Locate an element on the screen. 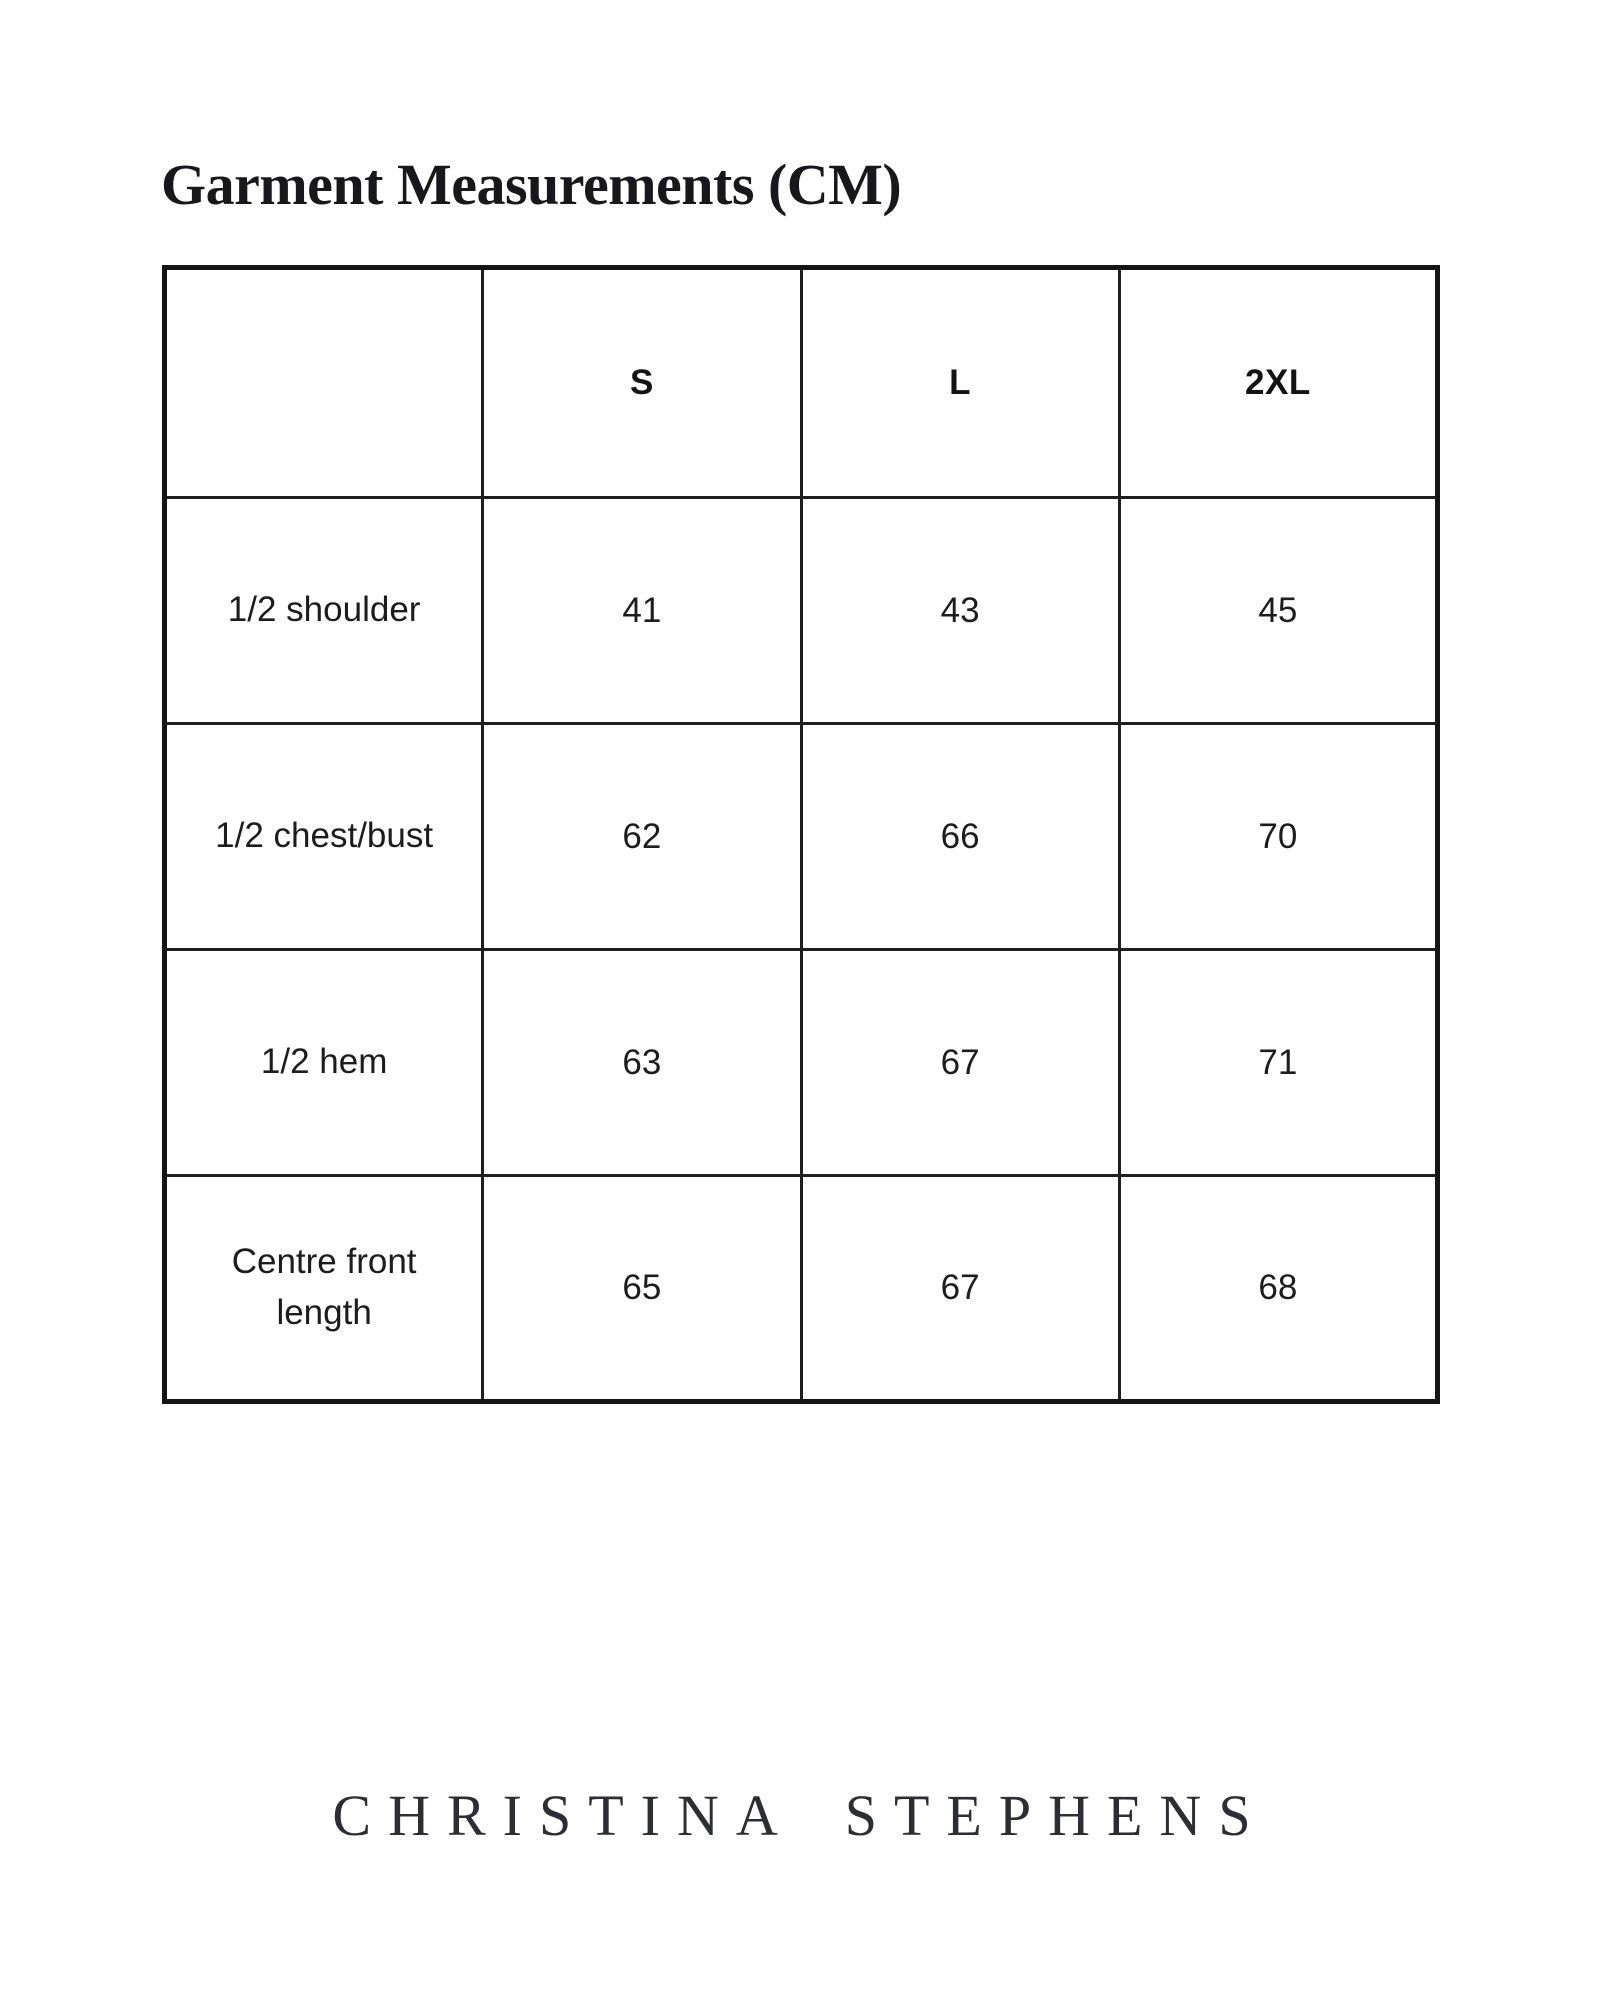 The image size is (1600, 2000). row-label-front-length: Centre front length is located at coordinates (323, 1288).